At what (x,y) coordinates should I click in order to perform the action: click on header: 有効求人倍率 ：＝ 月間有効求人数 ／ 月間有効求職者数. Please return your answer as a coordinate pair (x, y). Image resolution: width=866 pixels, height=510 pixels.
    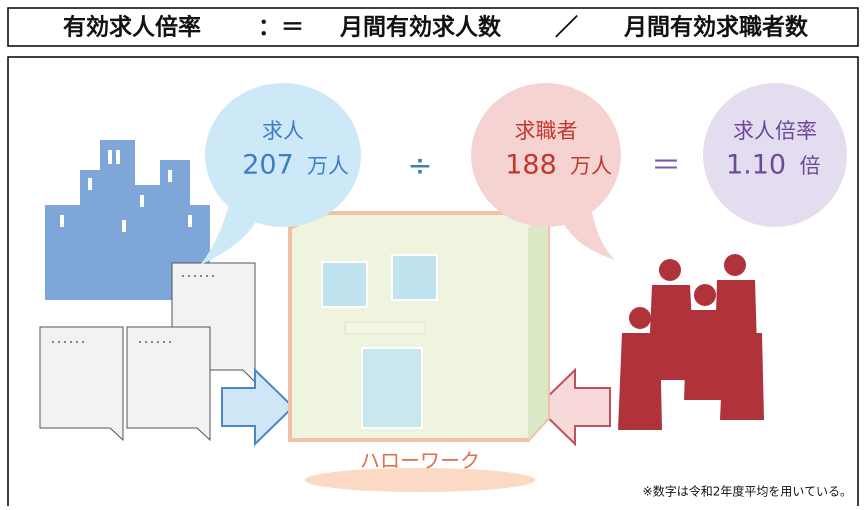
    Looking at the image, I should click on (436, 27).